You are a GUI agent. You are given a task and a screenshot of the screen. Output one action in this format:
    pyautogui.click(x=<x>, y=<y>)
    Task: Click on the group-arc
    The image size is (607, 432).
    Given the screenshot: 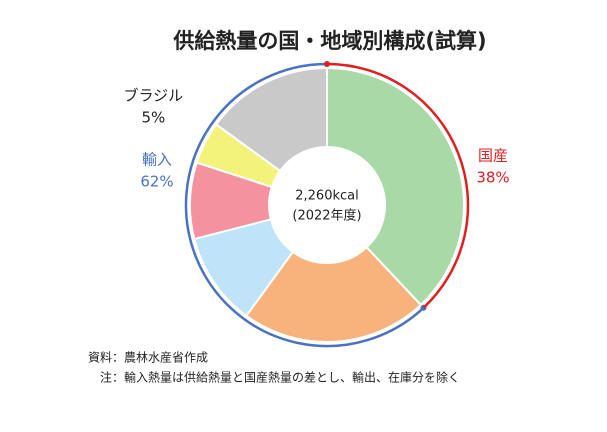 What is the action you would take?
    pyautogui.click(x=398, y=185)
    